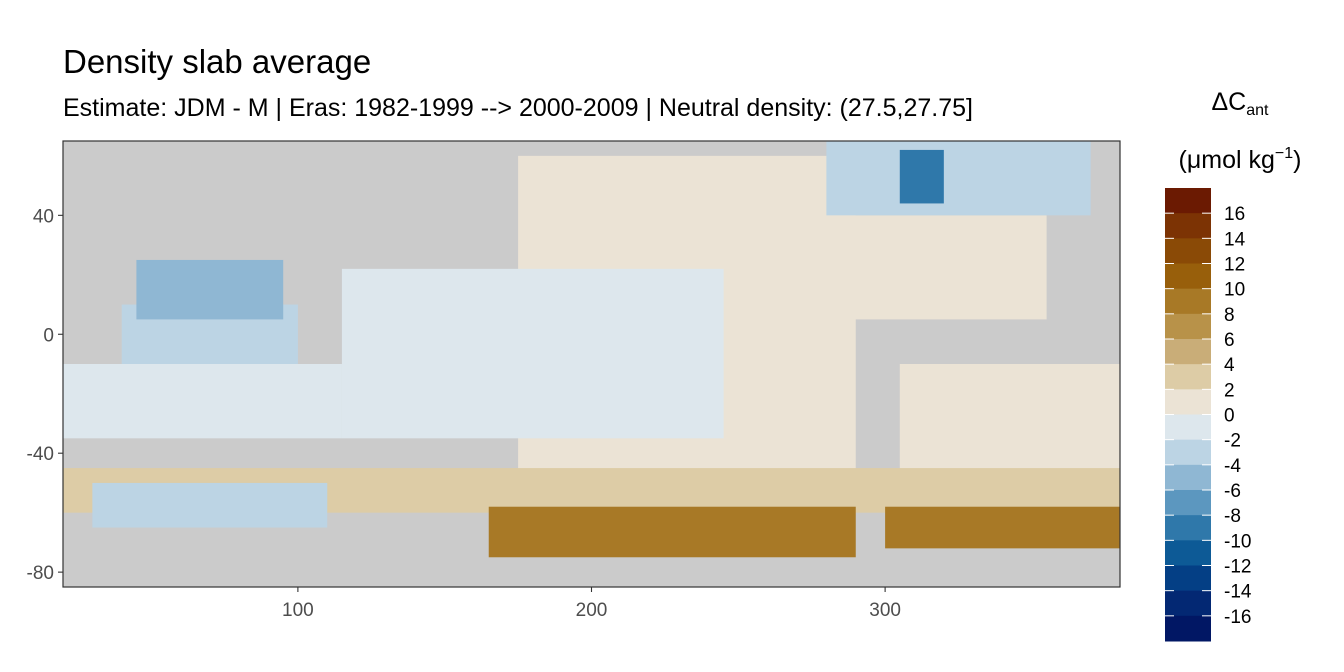  Describe the element at coordinates (1232, 516) in the screenshot. I see `legend-label: -8` at that location.